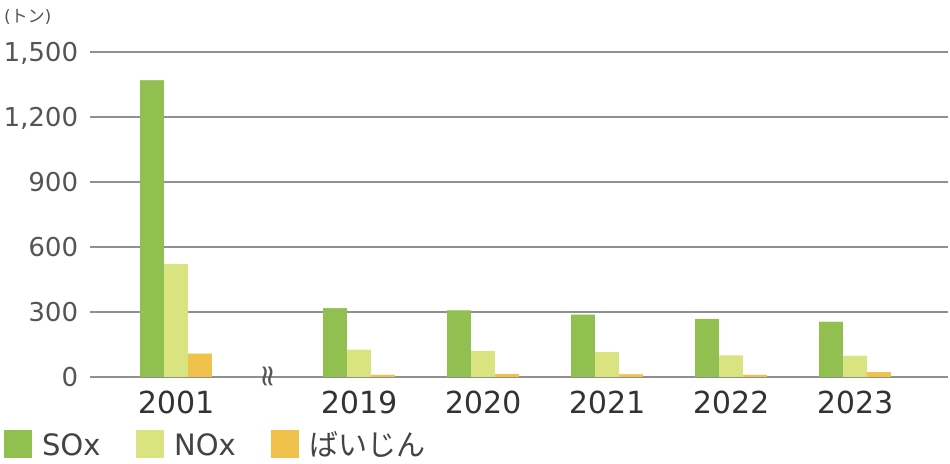 This screenshot has height=464, width=950. What do you see at coordinates (383, 375) in the screenshot?
I see `bar-dust-2019` at bounding box center [383, 375].